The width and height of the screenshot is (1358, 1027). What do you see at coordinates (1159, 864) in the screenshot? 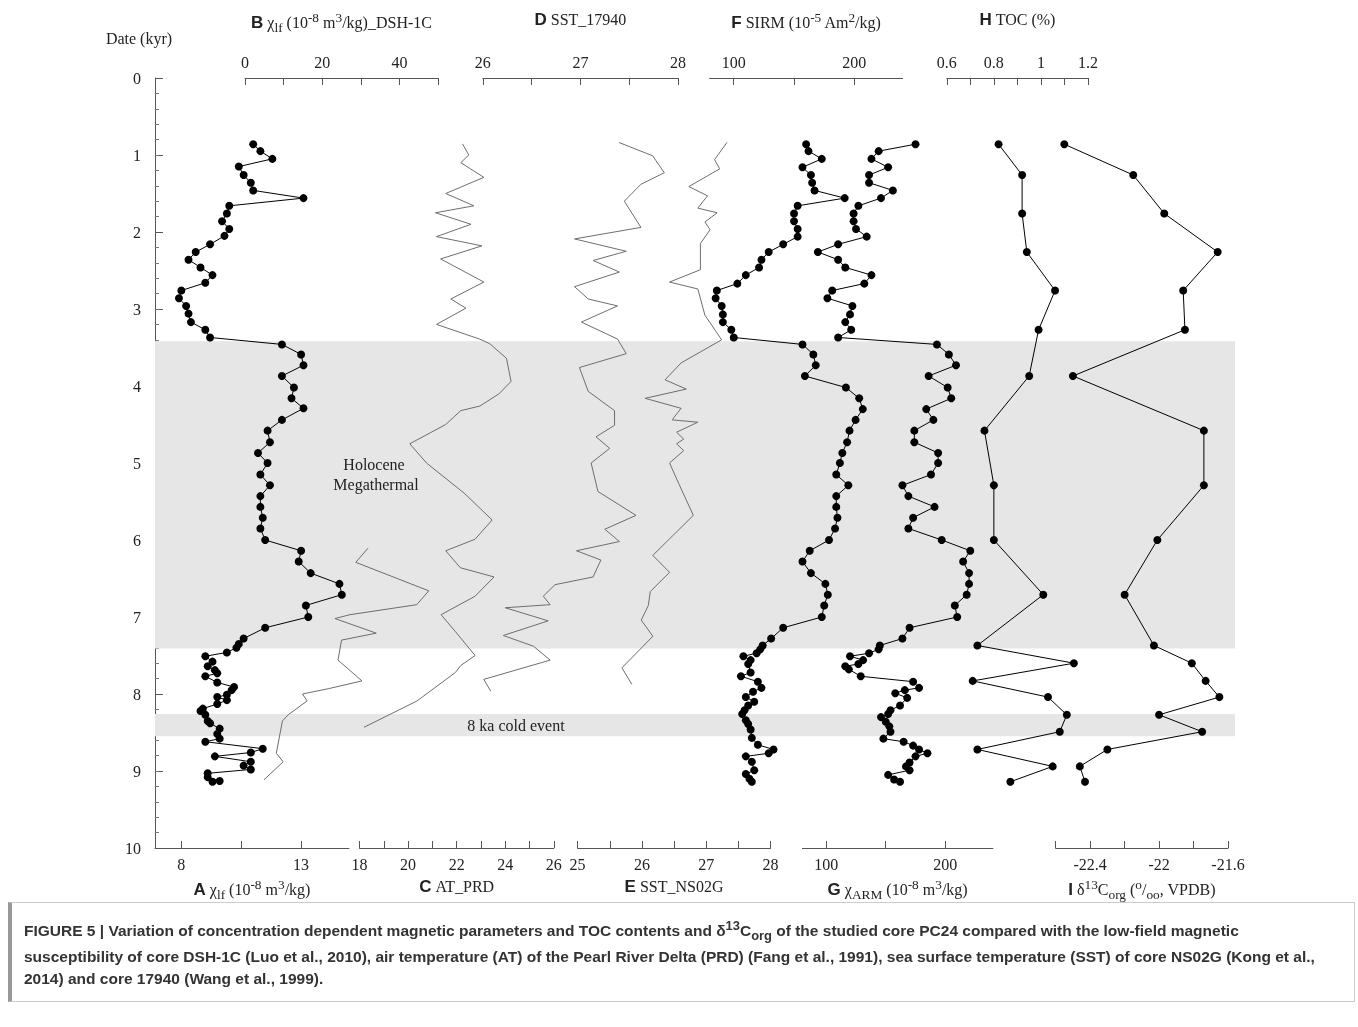
I see `x-tick-label: -22` at bounding box center [1159, 864].